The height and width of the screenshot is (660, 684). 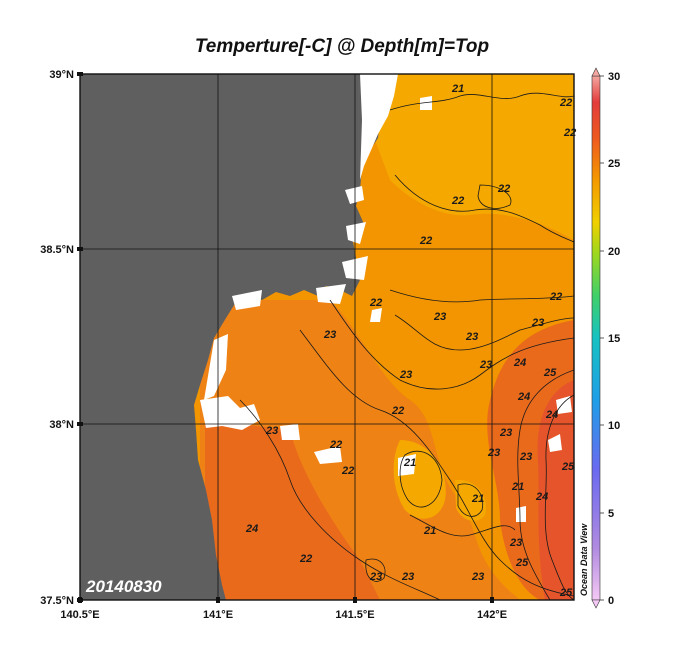 What do you see at coordinates (614, 77) in the screenshot?
I see `colorbar-tick: 30` at bounding box center [614, 77].